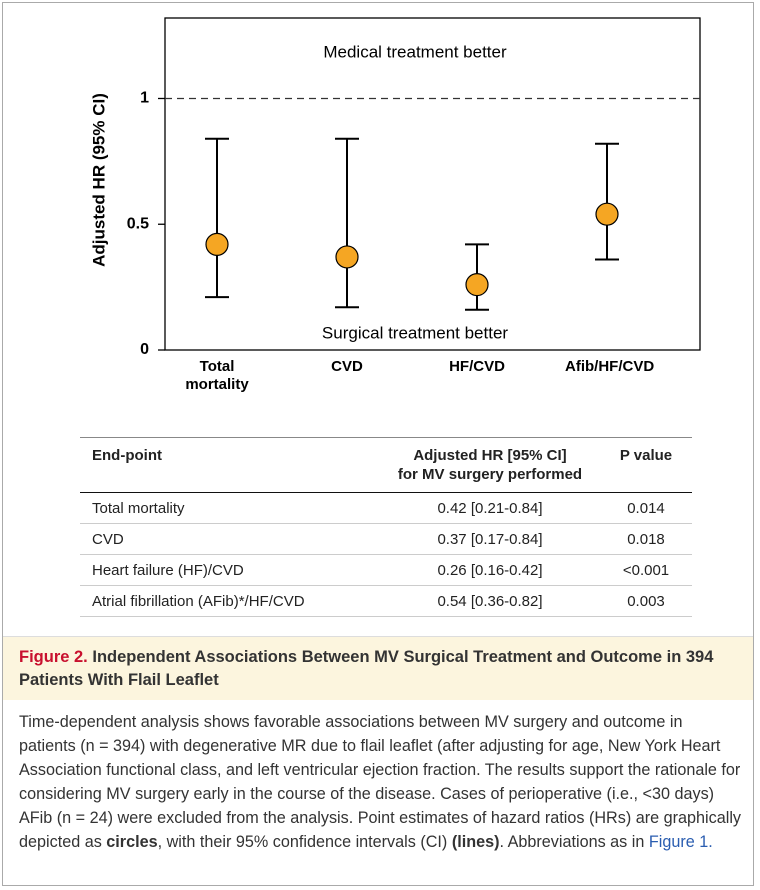  What do you see at coordinates (646, 539) in the screenshot?
I see `table-cell: 0.018` at bounding box center [646, 539].